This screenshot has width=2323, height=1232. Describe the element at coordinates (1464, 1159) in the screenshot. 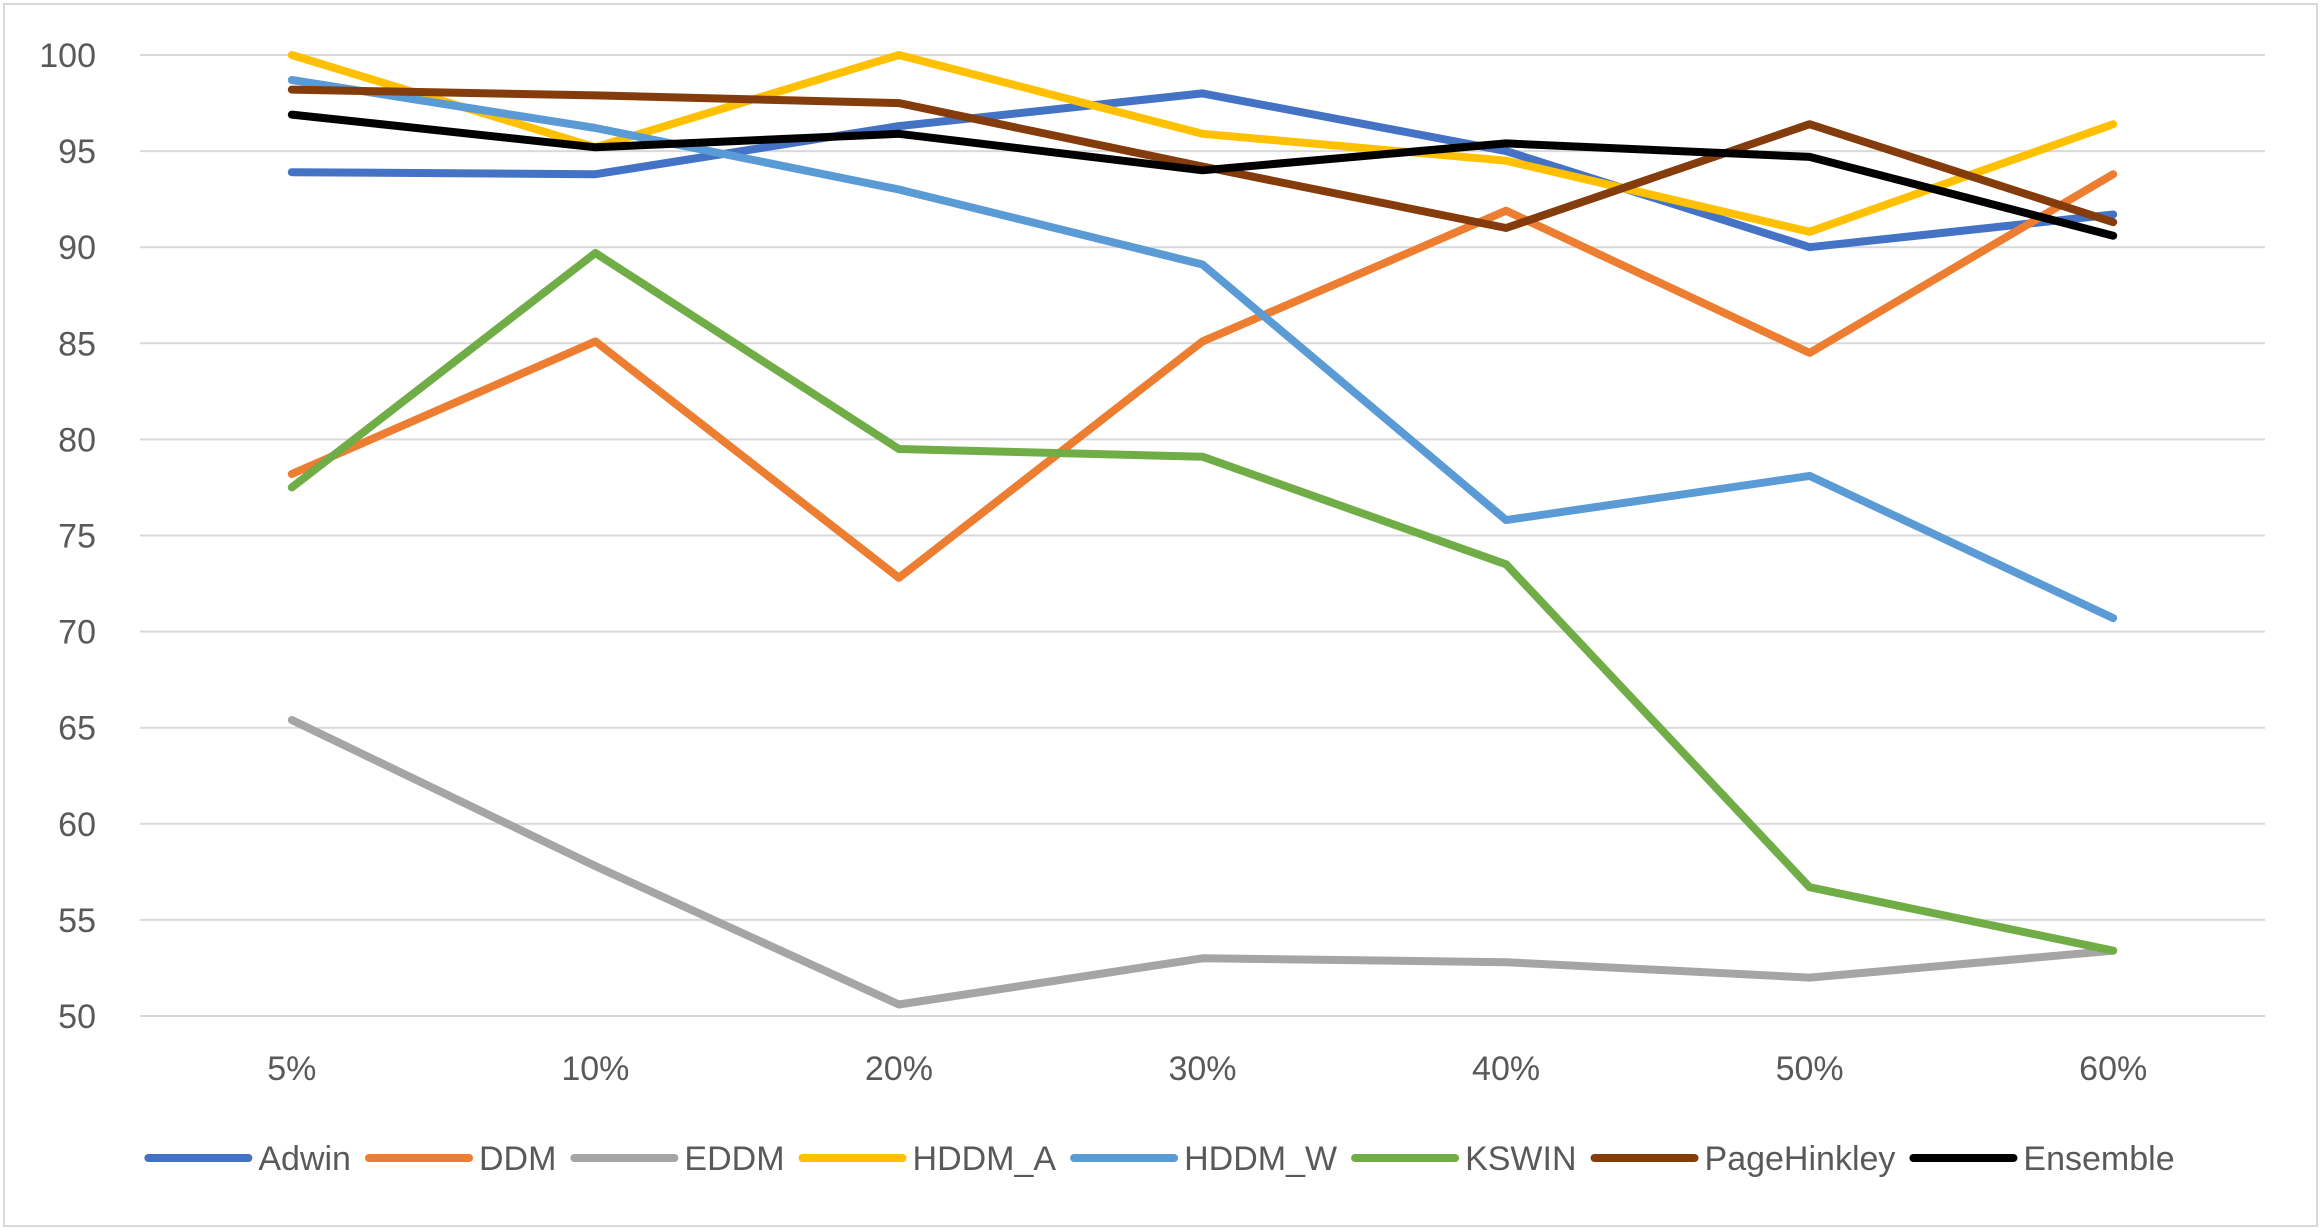

I see `legend-item-kswin: KSWIN` at that location.